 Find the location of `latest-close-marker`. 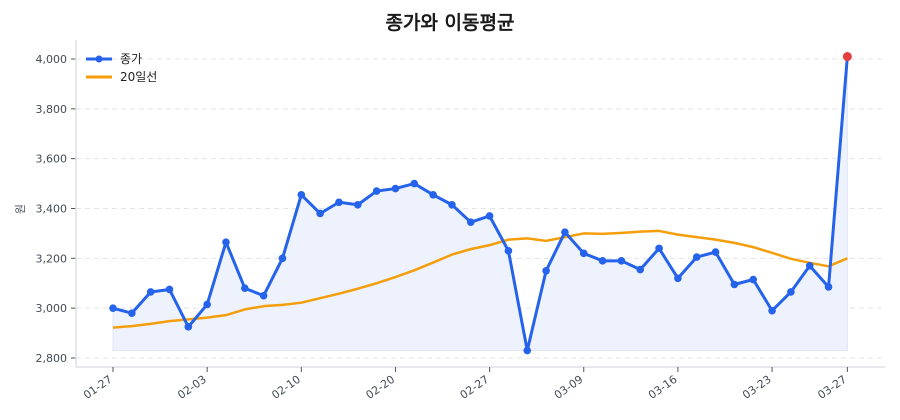

latest-close-marker is located at coordinates (847, 57).